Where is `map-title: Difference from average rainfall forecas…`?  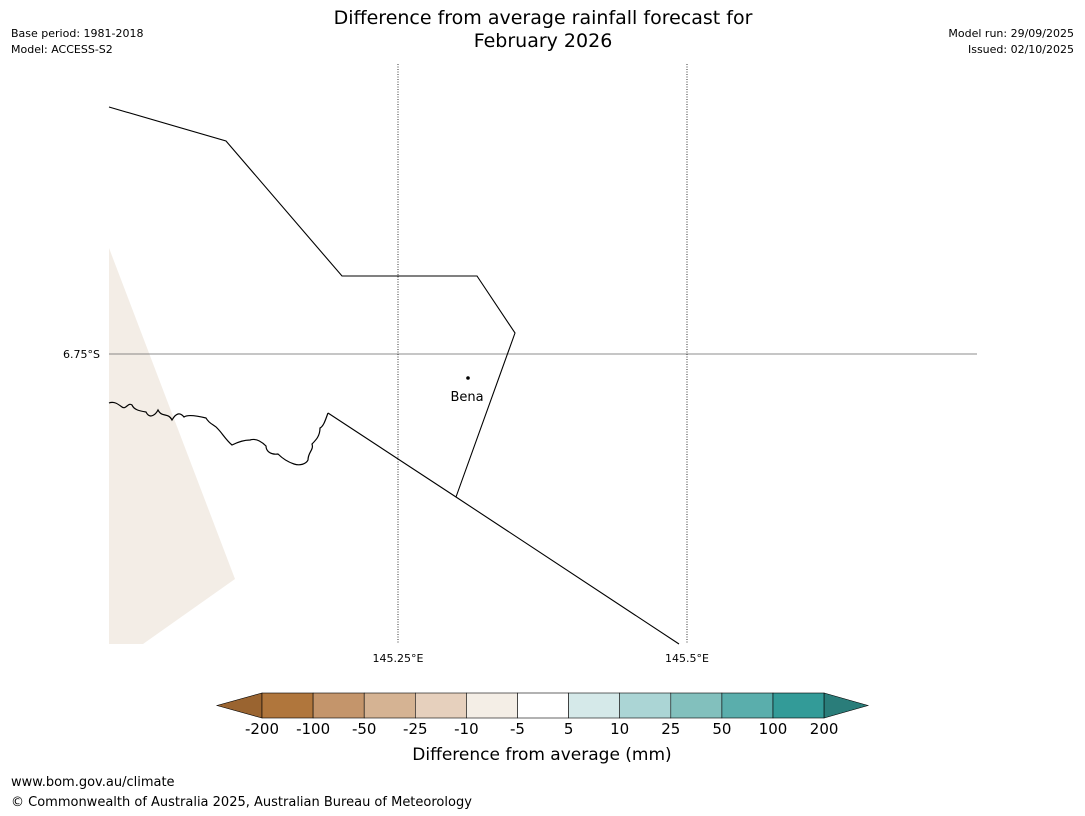 map-title: Difference from average rainfall forecas… is located at coordinates (543, 30).